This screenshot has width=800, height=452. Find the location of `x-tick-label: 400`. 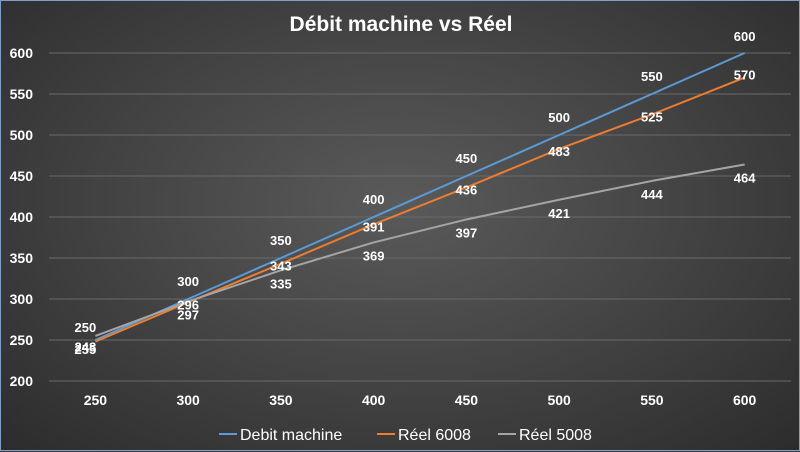

x-tick-label: 400 is located at coordinates (374, 400).